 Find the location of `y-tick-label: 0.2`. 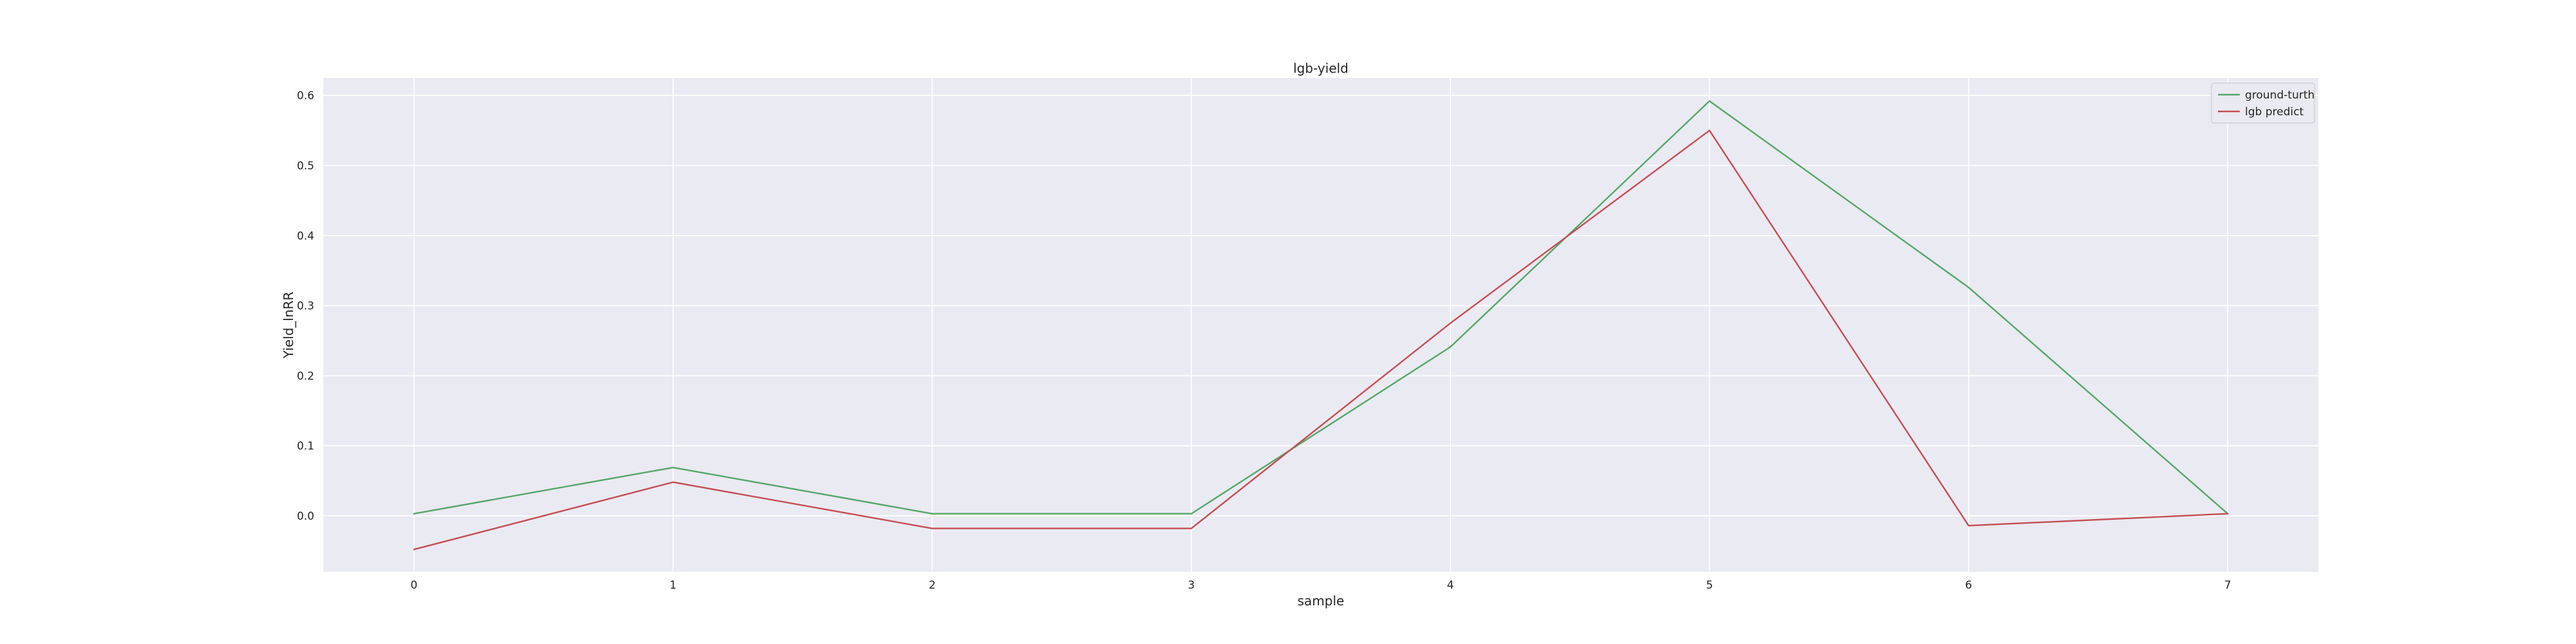

y-tick-label: 0.2 is located at coordinates (305, 377).